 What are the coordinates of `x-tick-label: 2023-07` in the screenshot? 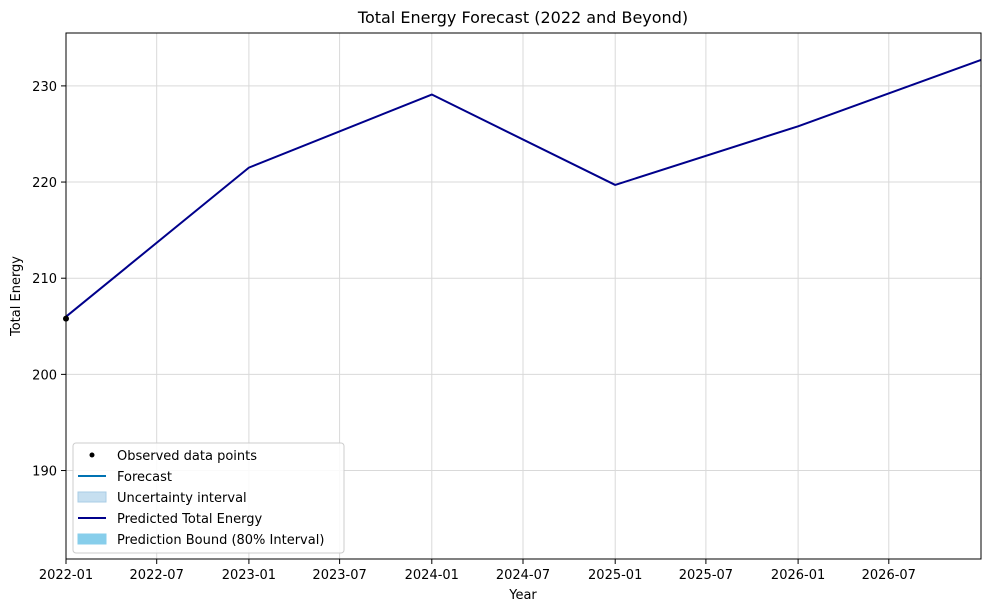 It's located at (339, 575).